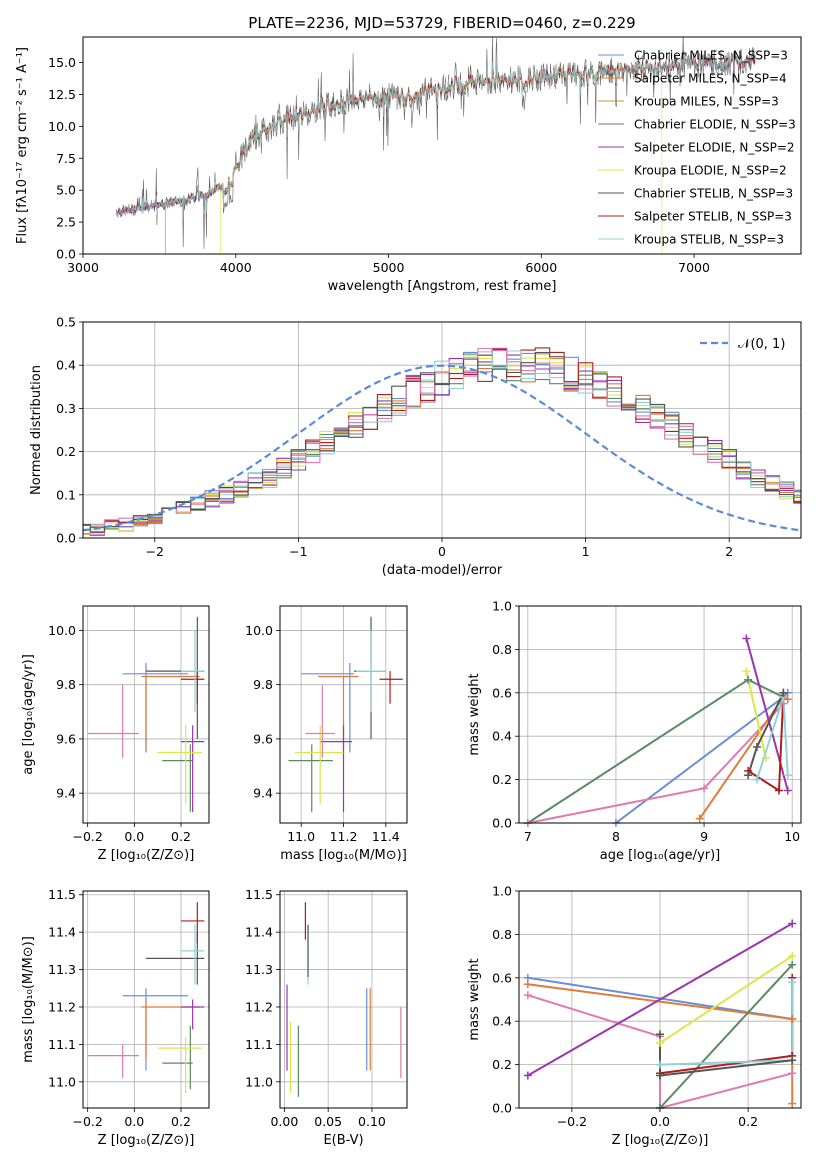 Image resolution: width=819 pixels, height=1170 pixels. What do you see at coordinates (442, 551) in the screenshot?
I see `x-tick-label: 0` at bounding box center [442, 551].